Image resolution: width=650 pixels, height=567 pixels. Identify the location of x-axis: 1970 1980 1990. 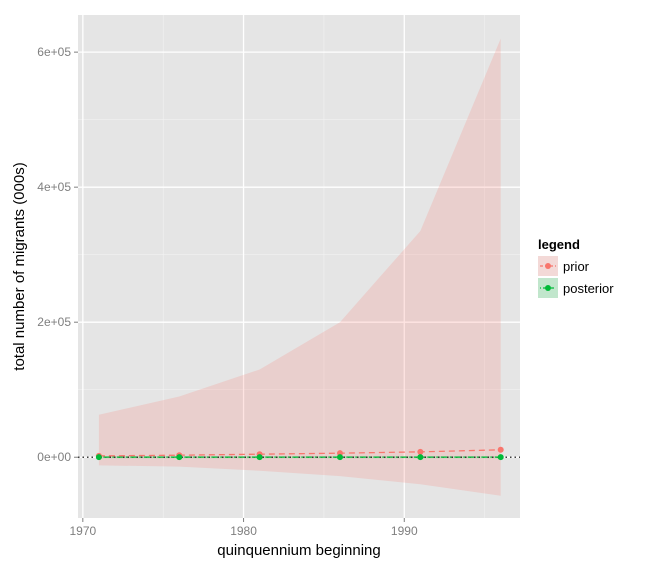
(243, 528).